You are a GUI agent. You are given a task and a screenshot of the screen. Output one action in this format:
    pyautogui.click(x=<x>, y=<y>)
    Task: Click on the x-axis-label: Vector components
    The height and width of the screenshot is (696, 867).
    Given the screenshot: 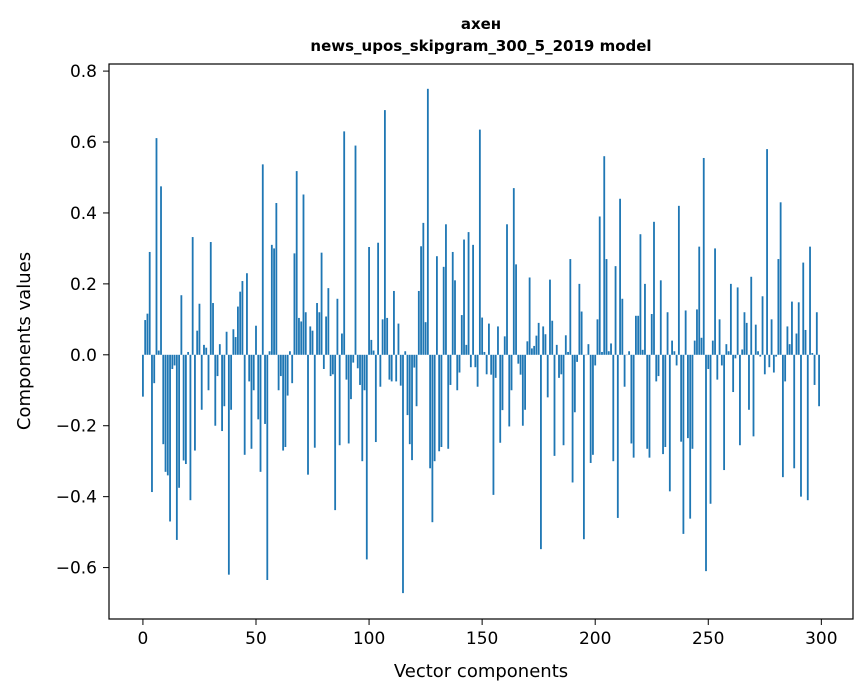 What is the action you would take?
    pyautogui.click(x=481, y=671)
    